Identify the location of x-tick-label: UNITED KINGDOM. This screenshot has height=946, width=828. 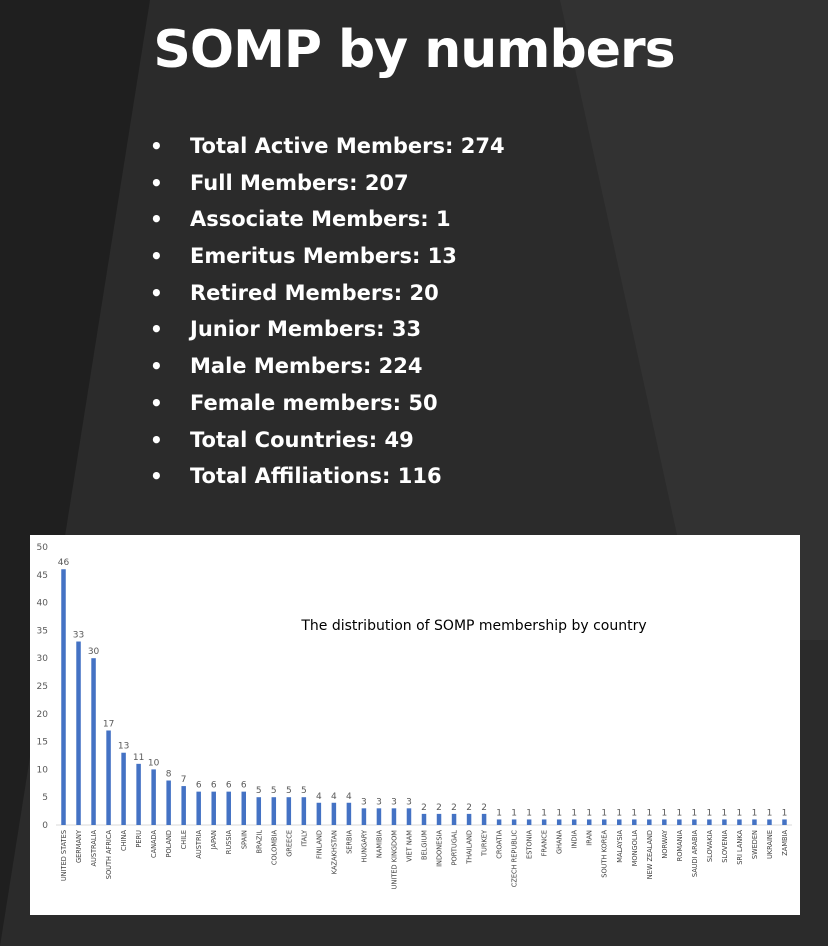
(394, 860).